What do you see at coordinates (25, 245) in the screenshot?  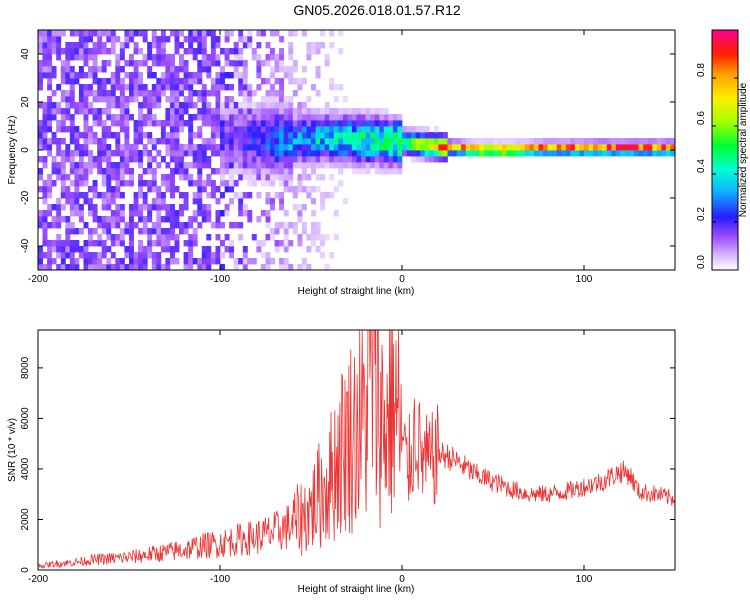 I see `0-y-tick-label: -40` at bounding box center [25, 245].